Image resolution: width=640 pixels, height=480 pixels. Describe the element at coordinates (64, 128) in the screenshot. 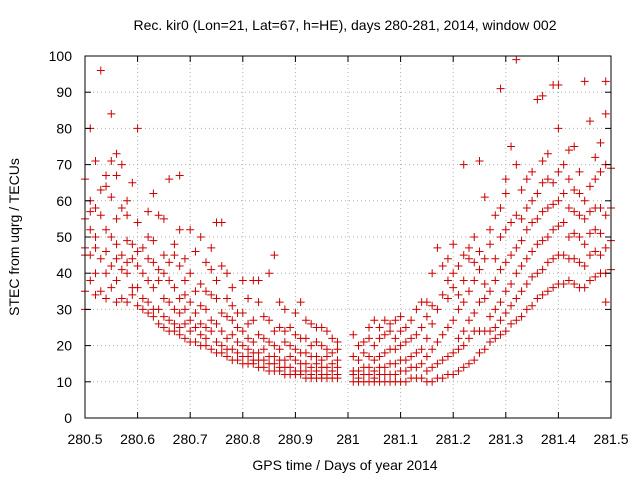

I see `y-tick-label: 80` at that location.